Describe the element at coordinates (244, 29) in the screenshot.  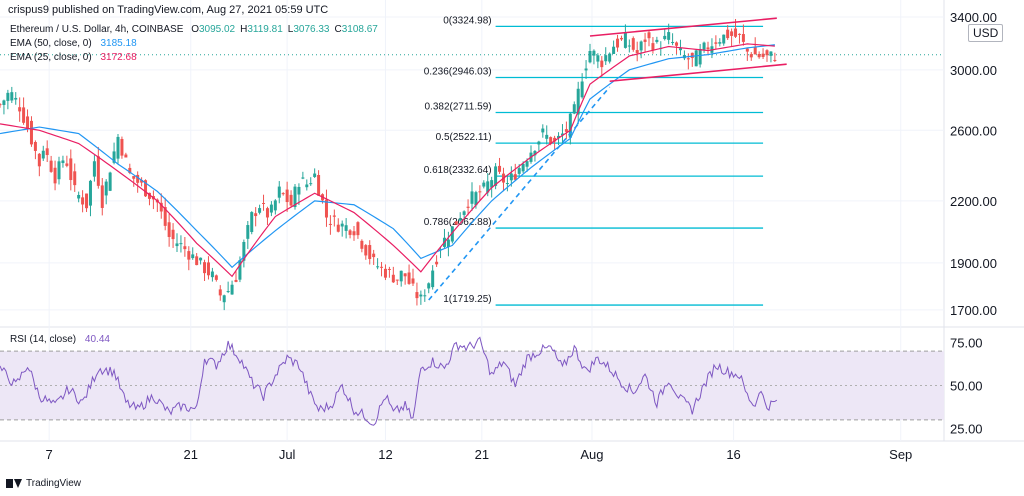
I see `ohlc-key-h: H` at that location.